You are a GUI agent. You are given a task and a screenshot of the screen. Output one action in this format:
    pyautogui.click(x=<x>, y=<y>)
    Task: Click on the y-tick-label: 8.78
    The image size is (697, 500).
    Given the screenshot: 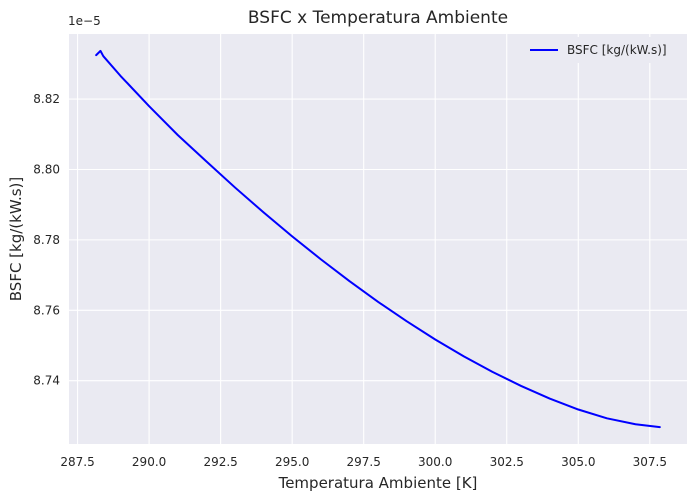 What is the action you would take?
    pyautogui.click(x=46, y=240)
    